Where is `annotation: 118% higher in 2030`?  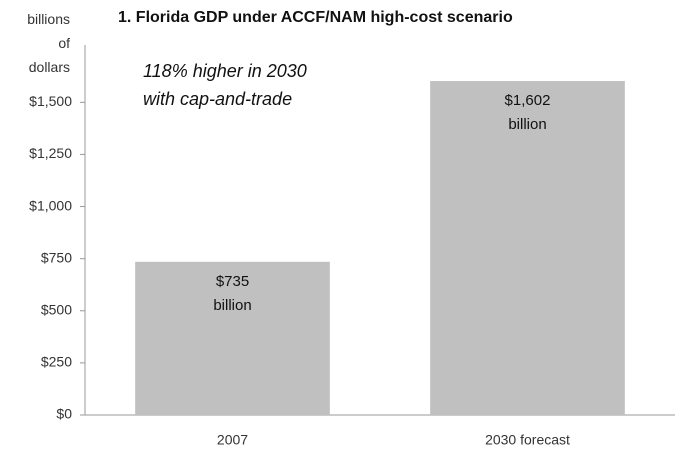 annotation: 118% higher in 2030 is located at coordinates (225, 71).